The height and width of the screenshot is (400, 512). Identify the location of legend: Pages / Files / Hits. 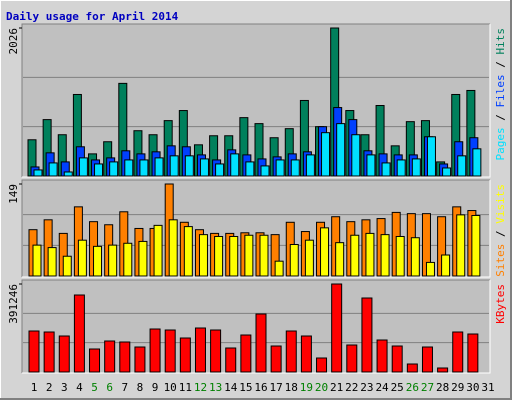
(500, 94).